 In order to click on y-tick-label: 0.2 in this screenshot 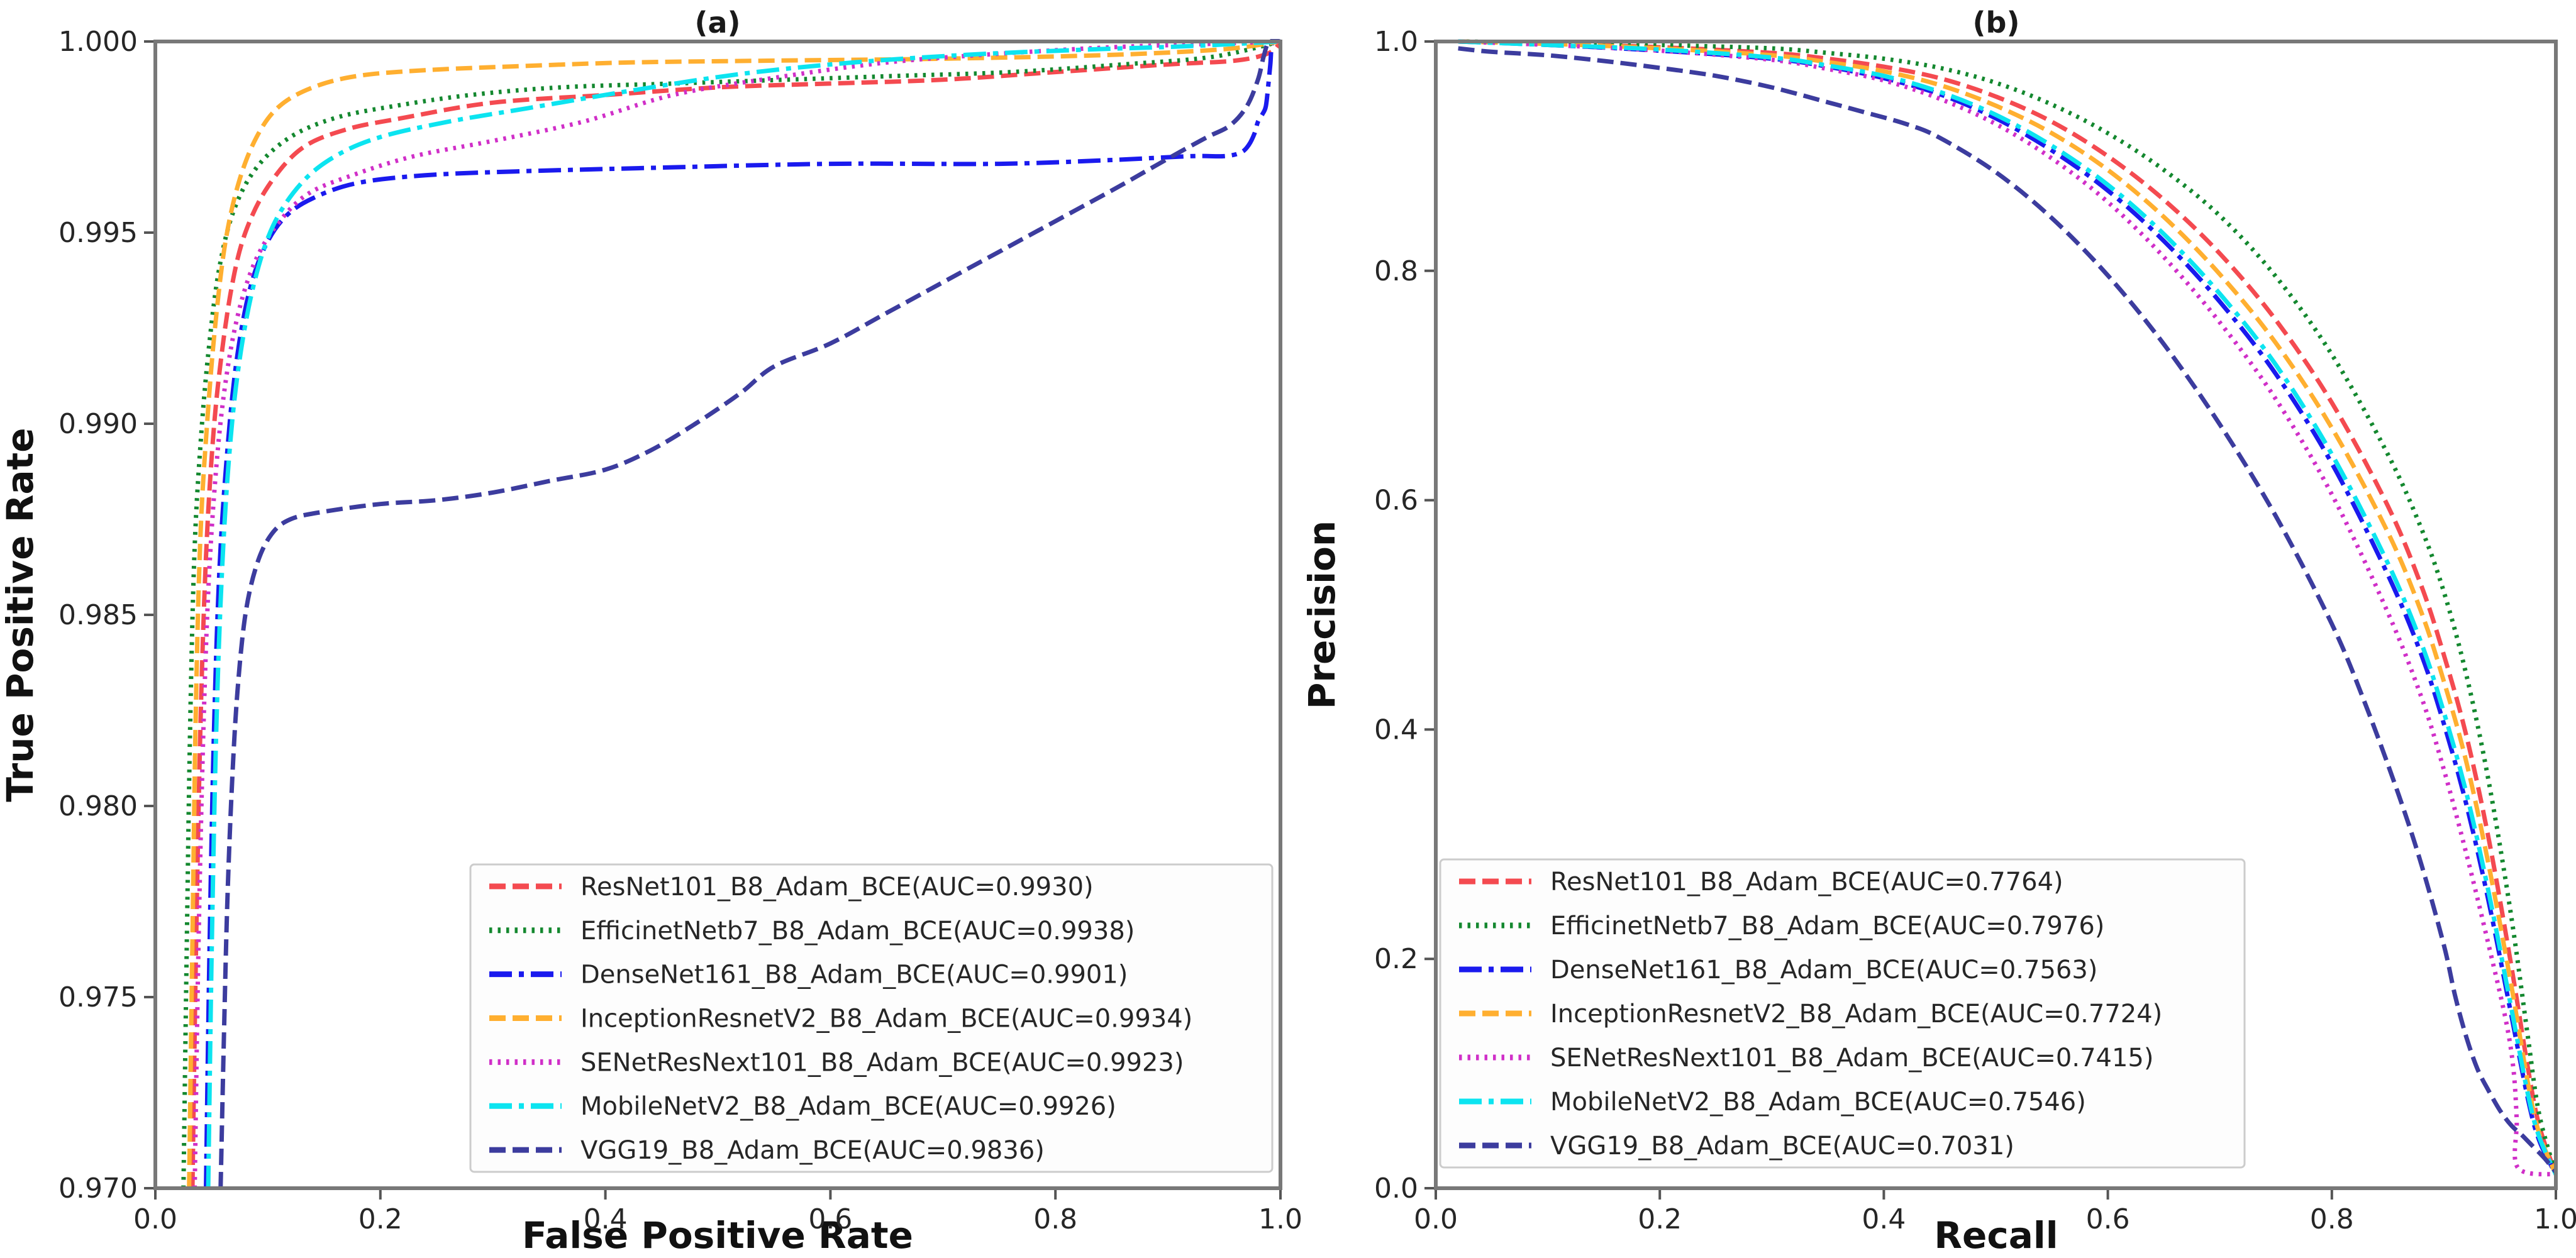, I will do `click(1396, 959)`.